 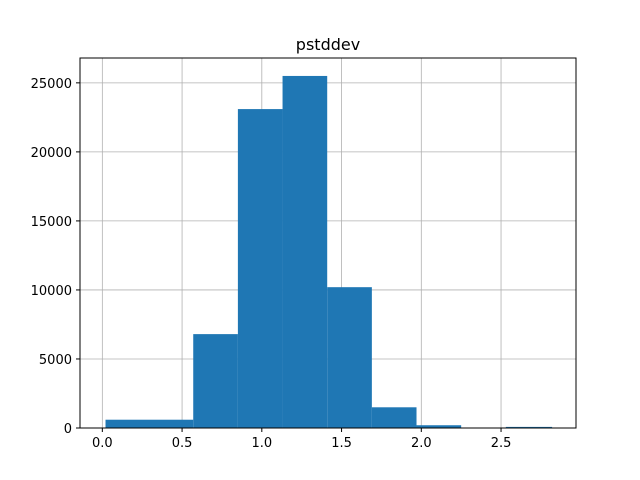 I want to click on y-tick-label: 0, so click(x=68, y=429).